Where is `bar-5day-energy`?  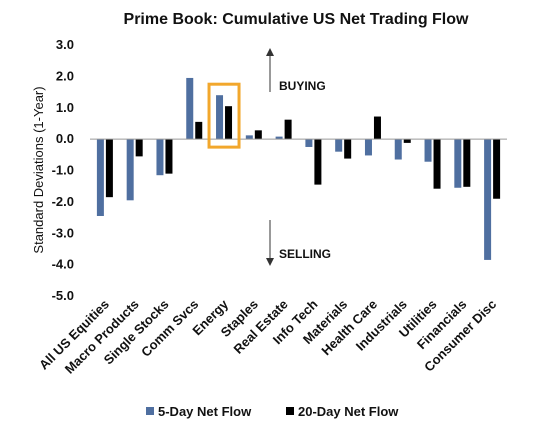
bar-5day-energy is located at coordinates (220, 117).